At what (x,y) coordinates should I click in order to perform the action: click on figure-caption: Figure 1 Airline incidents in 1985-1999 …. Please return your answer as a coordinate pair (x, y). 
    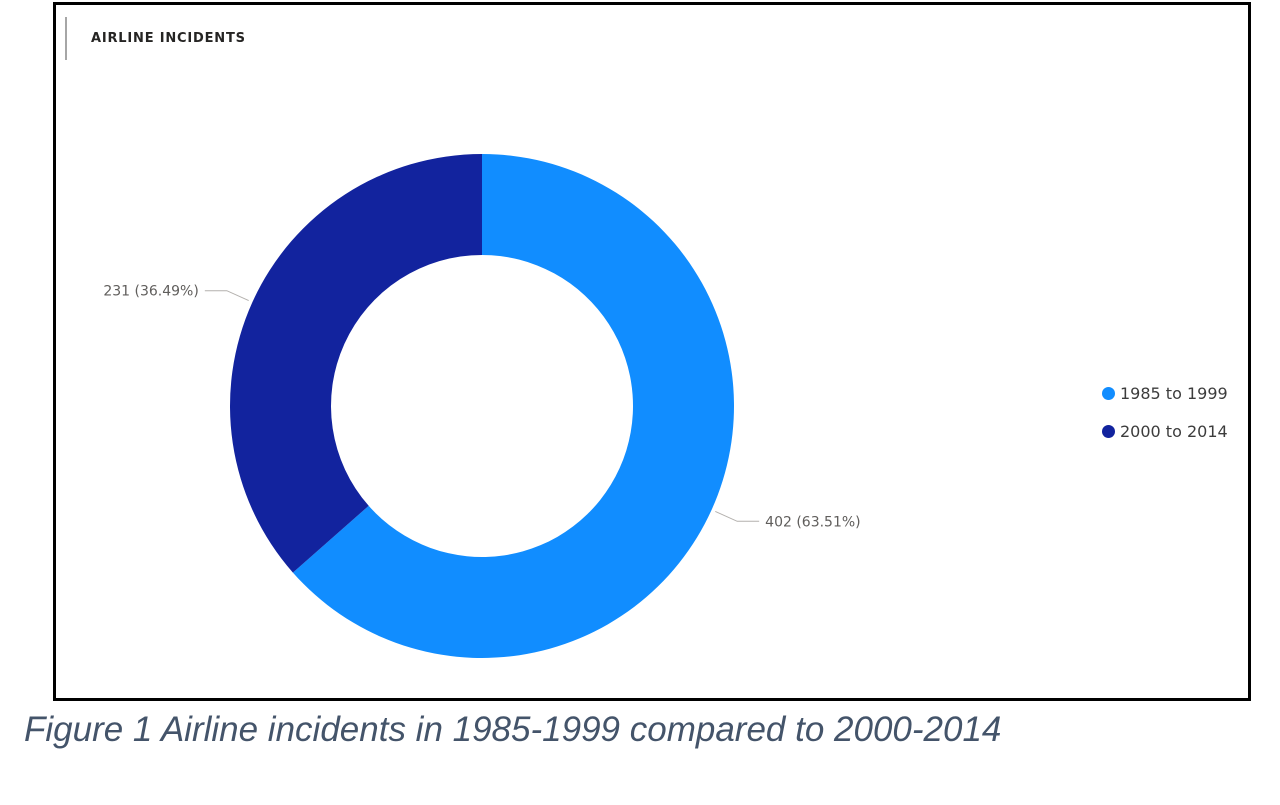
    Looking at the image, I should click on (513, 729).